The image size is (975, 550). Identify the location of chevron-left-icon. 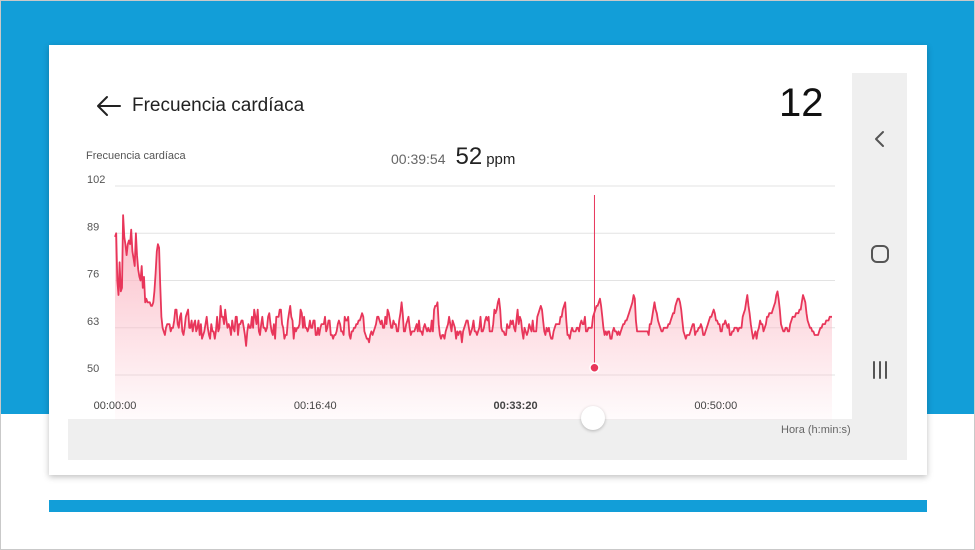
(880, 139).